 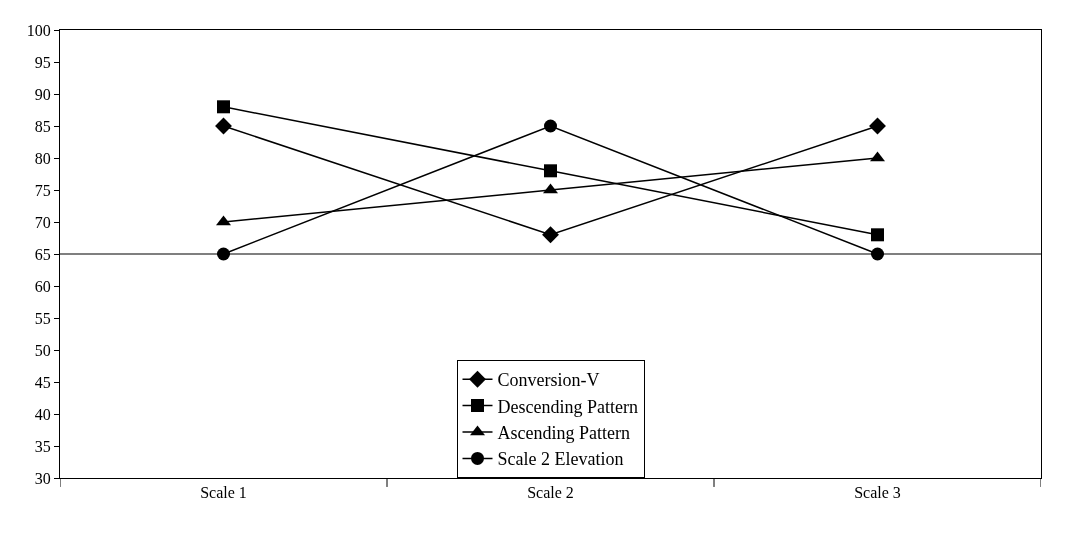 I want to click on y-tick-label: 40, so click(x=42, y=414).